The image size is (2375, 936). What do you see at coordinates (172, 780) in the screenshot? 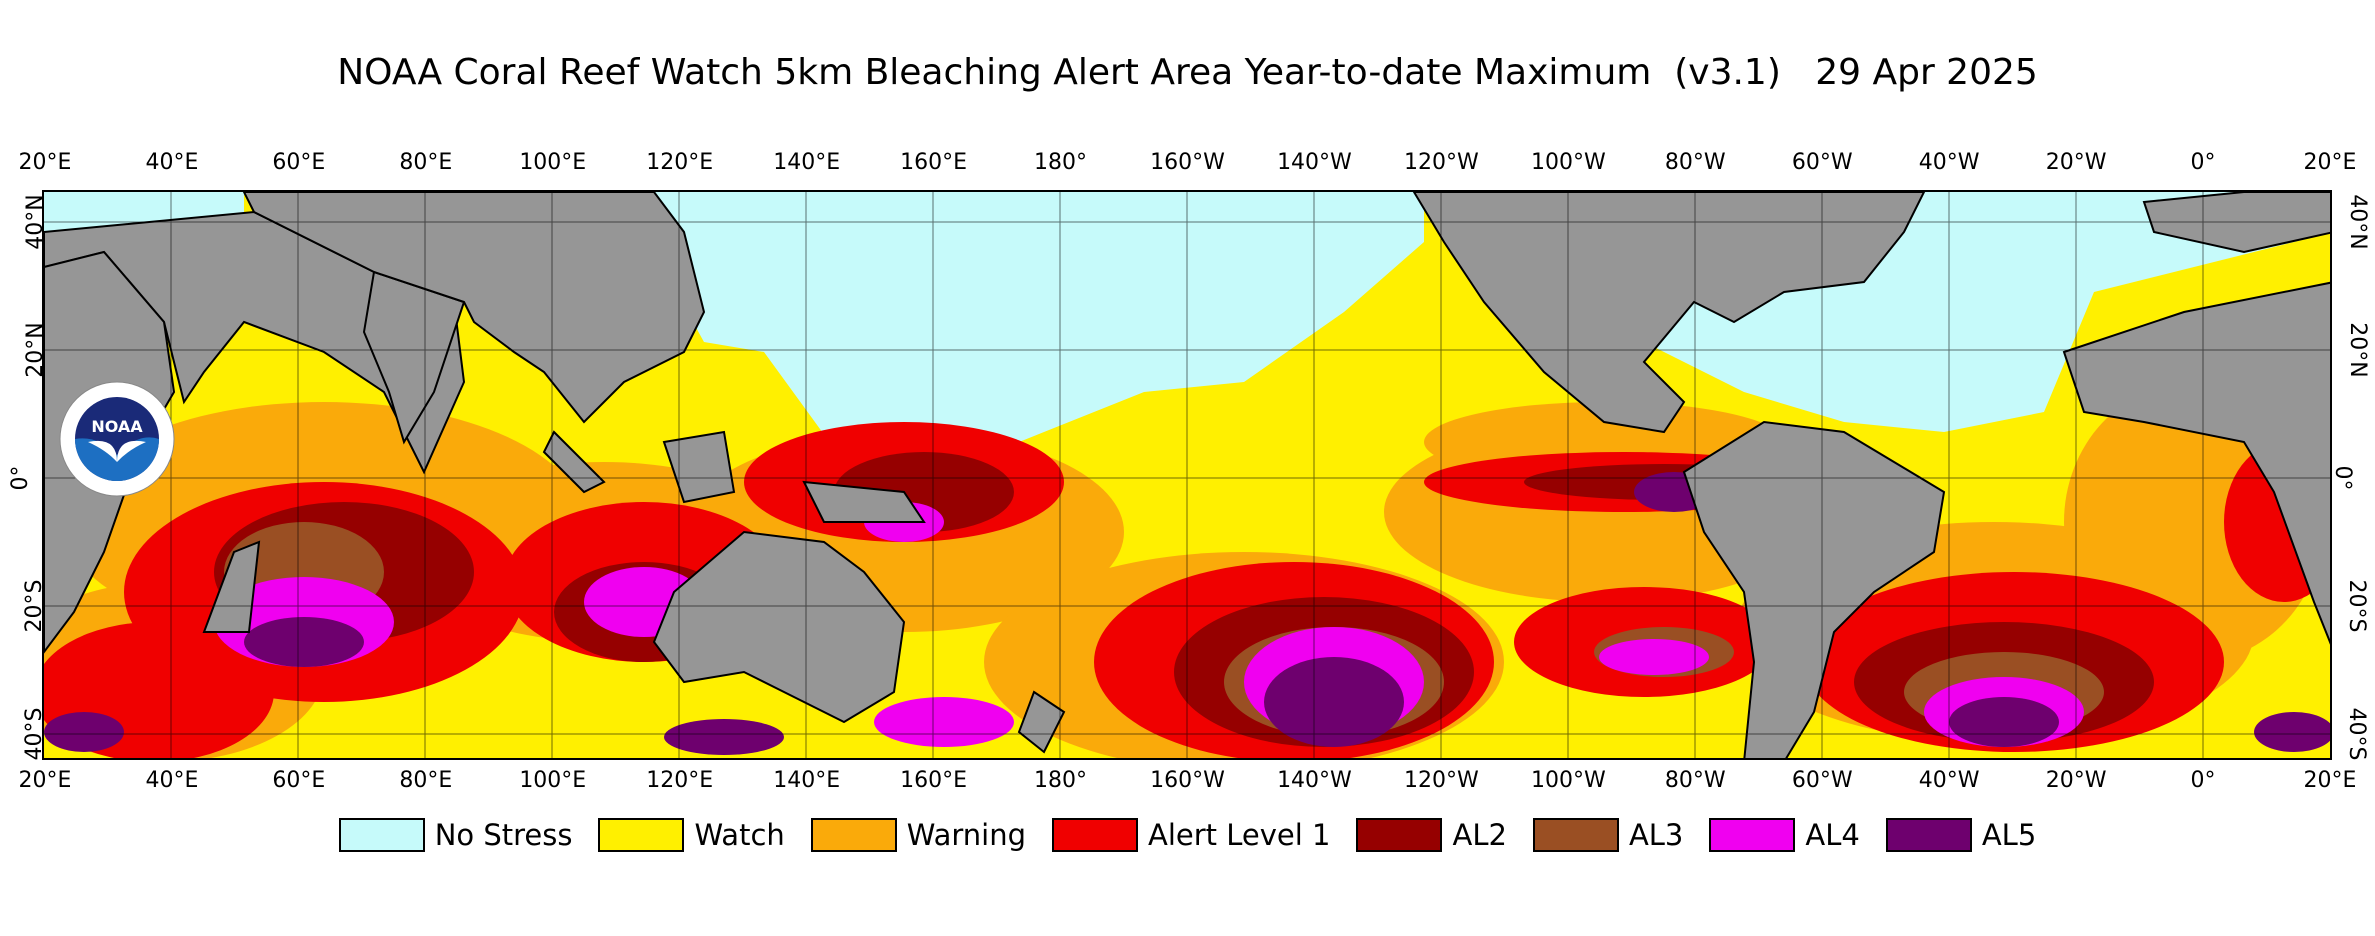
I see `longitude-tick-bottom: 40°E` at bounding box center [172, 780].